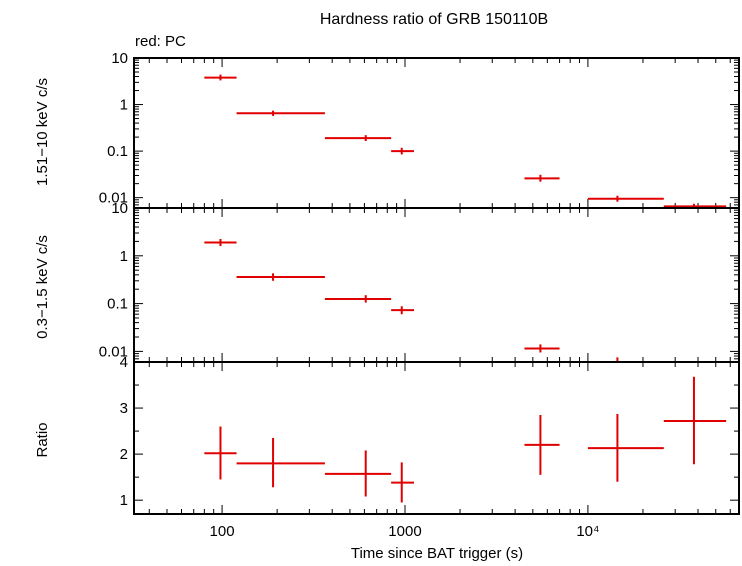 The image size is (742, 566). What do you see at coordinates (42, 132) in the screenshot?
I see `y-axis-label-hard: 1.51−10 keV c/s` at bounding box center [42, 132].